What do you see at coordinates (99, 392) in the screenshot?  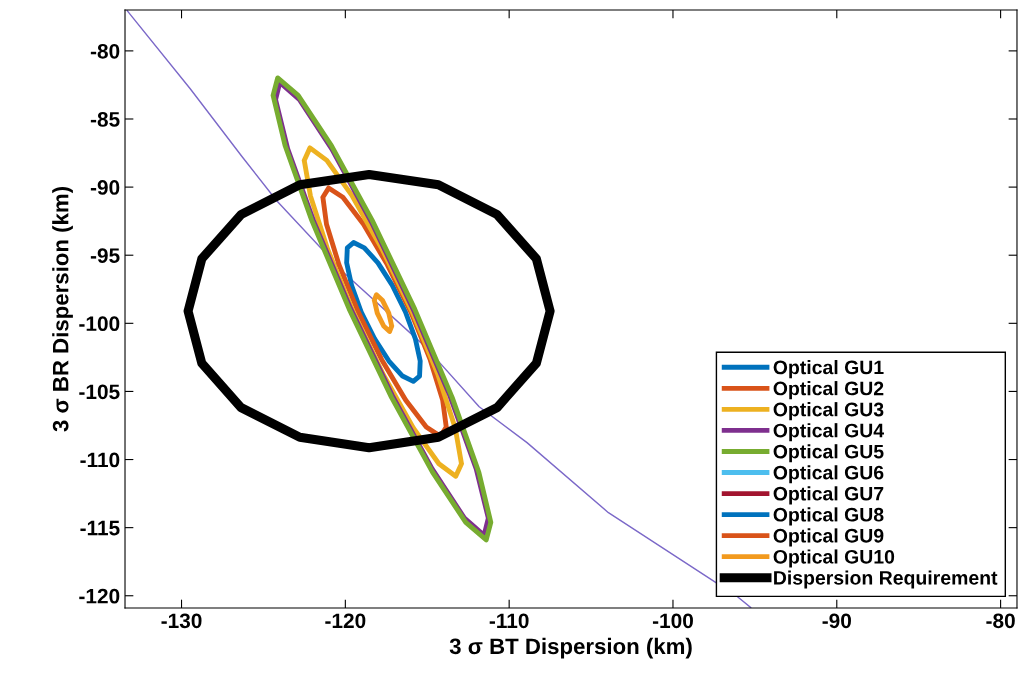 I see `y-tick-label: -105` at bounding box center [99, 392].